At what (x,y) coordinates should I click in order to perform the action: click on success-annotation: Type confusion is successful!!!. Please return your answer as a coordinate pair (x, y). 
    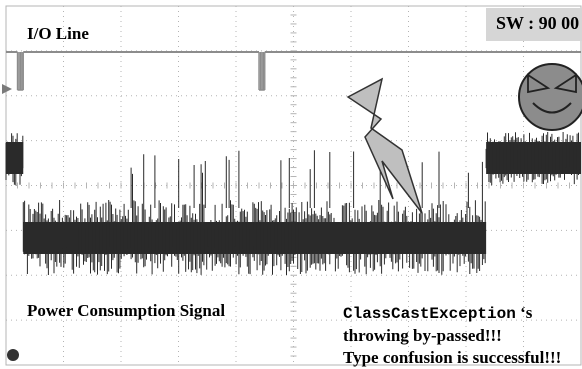
    Looking at the image, I should click on (452, 357).